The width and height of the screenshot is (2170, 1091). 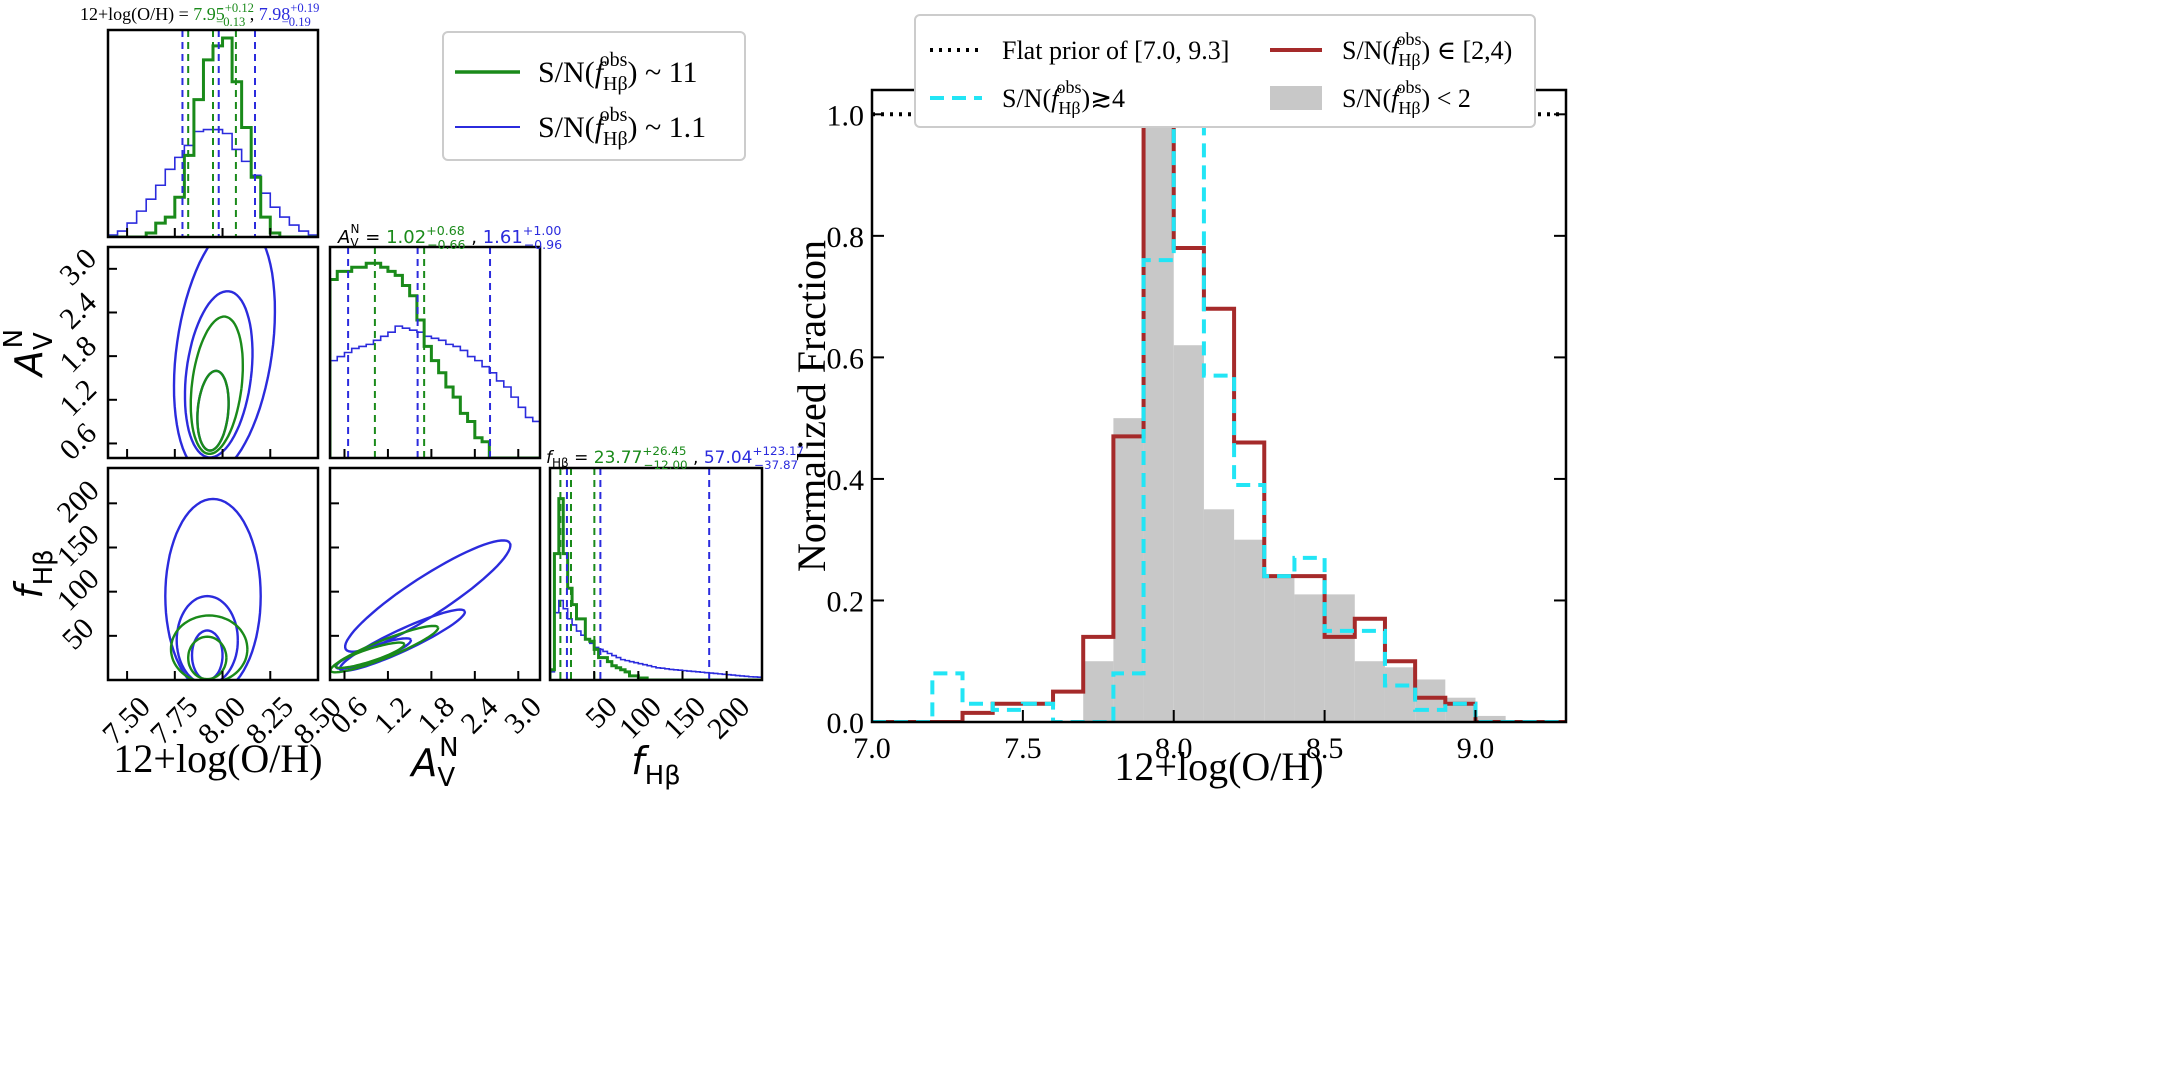 I want to click on panel-frame-oh_fhb, so click(x=213, y=574).